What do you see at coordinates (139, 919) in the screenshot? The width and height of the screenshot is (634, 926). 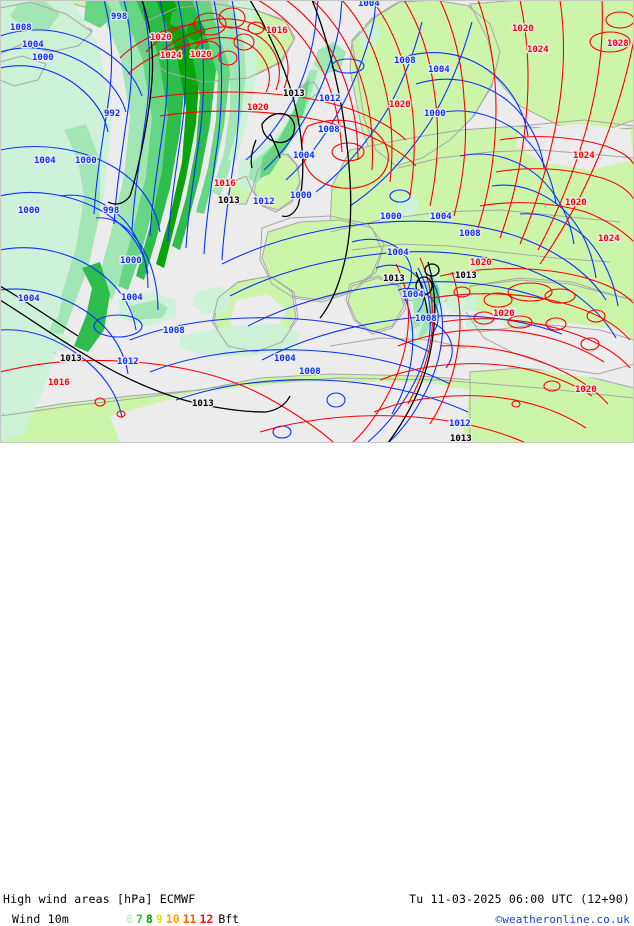 I see `beaufort-step-7: 7` at bounding box center [139, 919].